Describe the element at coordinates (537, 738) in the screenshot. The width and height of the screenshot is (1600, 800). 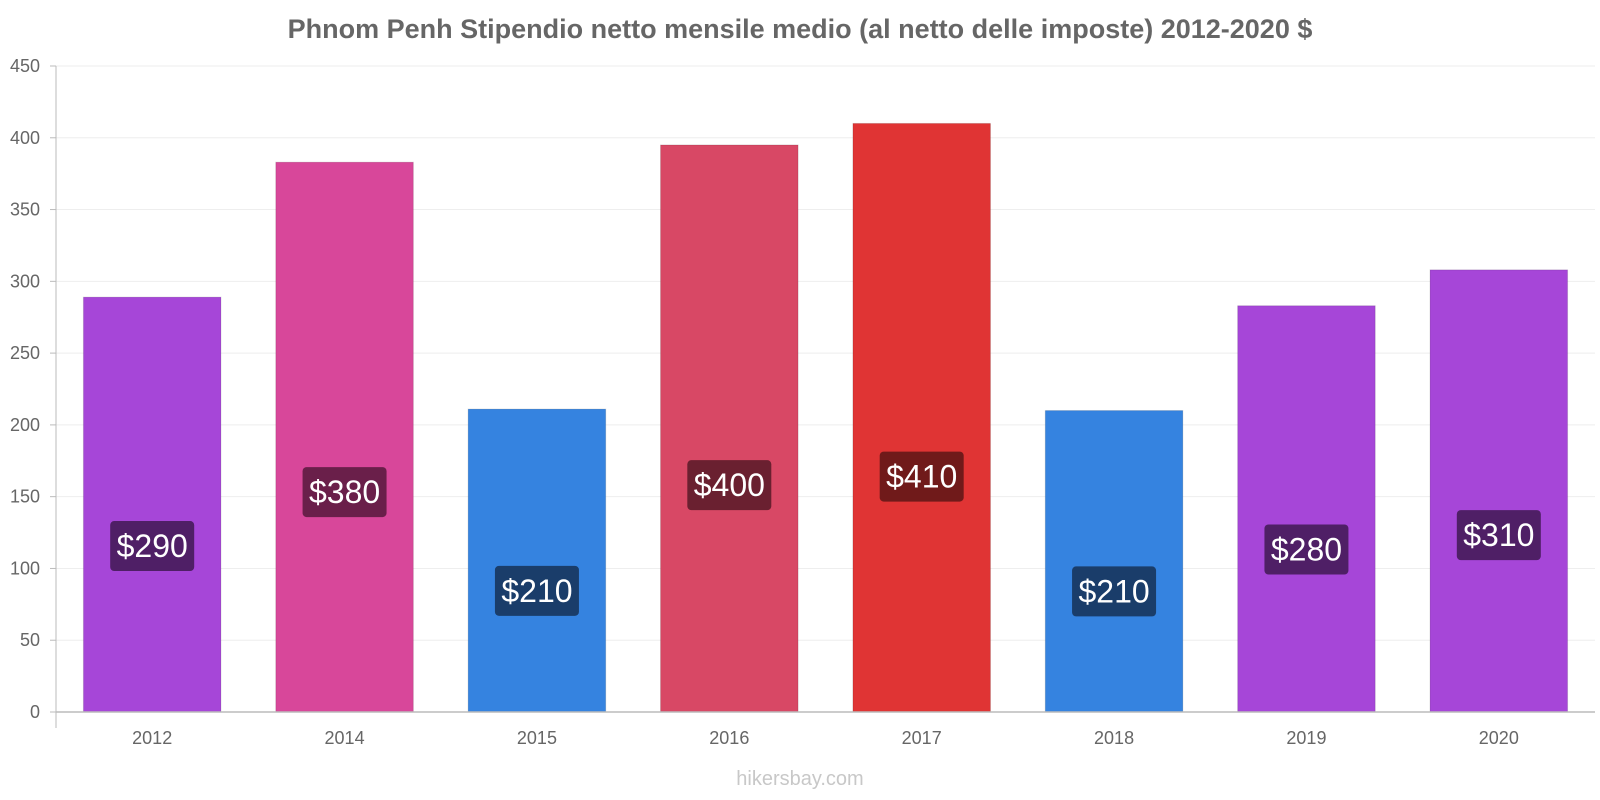
I see `x-tick-label: 2015` at that location.